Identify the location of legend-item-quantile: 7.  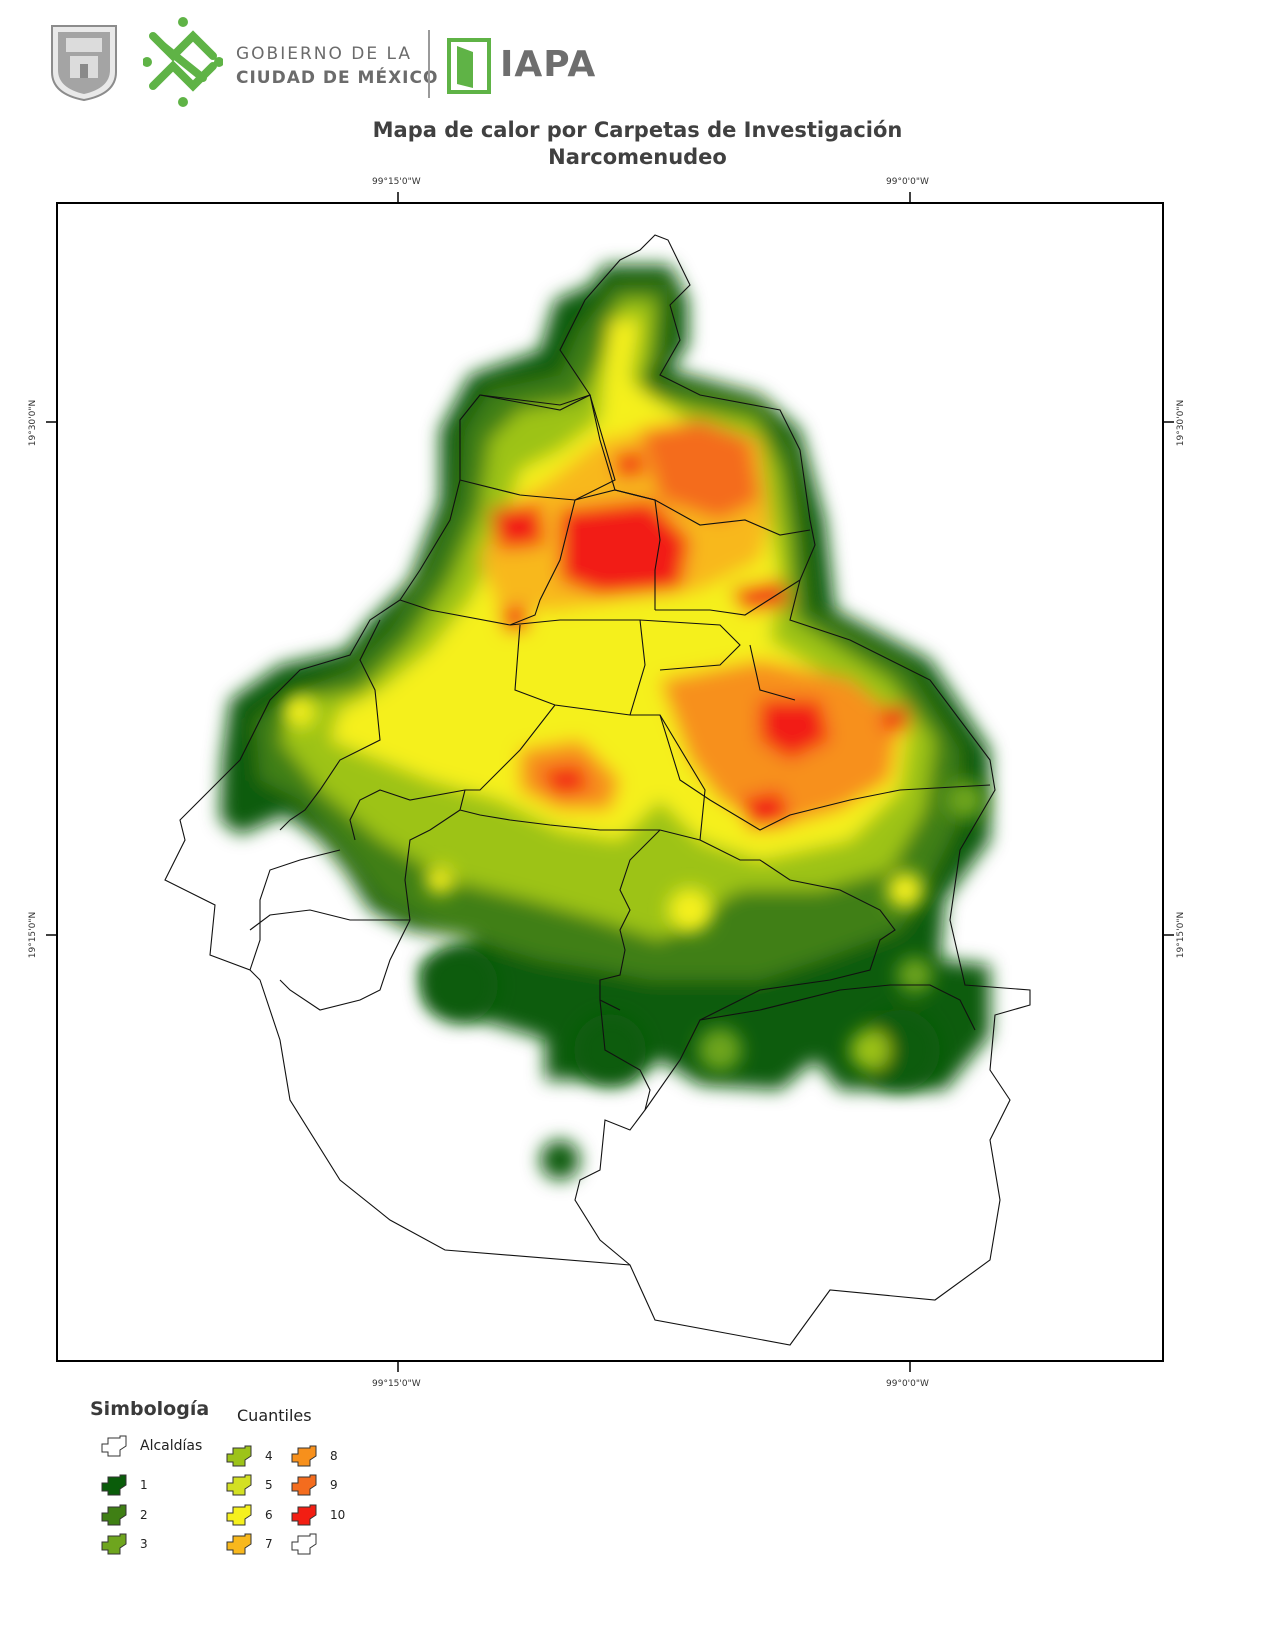
(249, 1544).